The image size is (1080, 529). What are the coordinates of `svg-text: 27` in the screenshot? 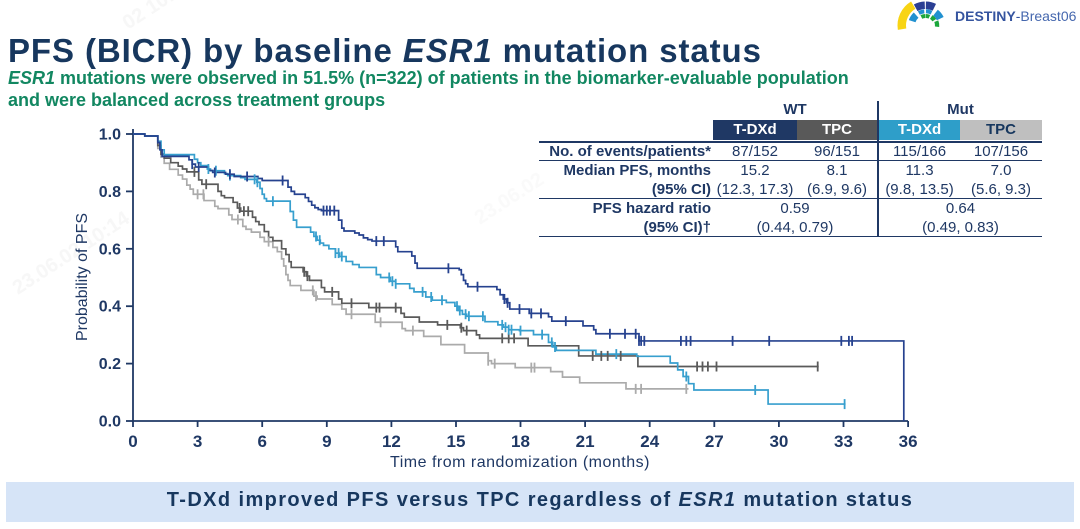 It's located at (714, 441).